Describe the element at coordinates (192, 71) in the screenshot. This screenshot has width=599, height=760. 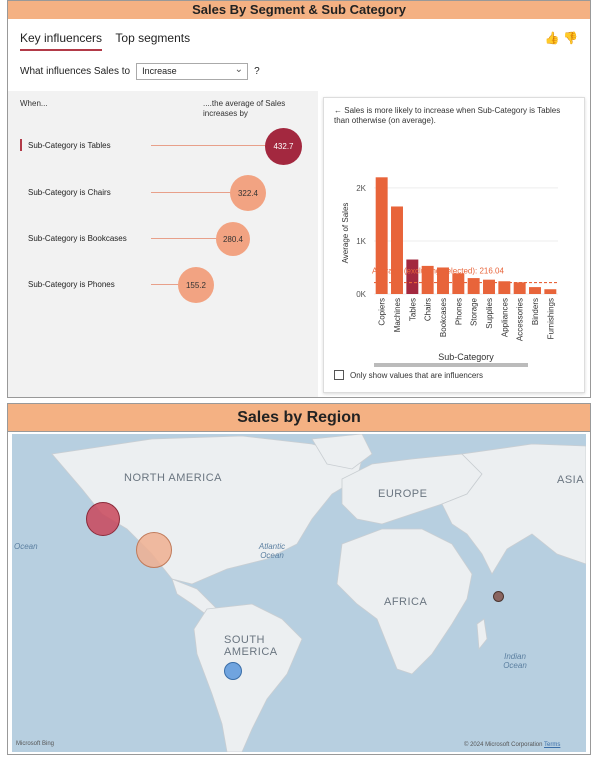
I see `direction-select: Increase ⌄` at that location.